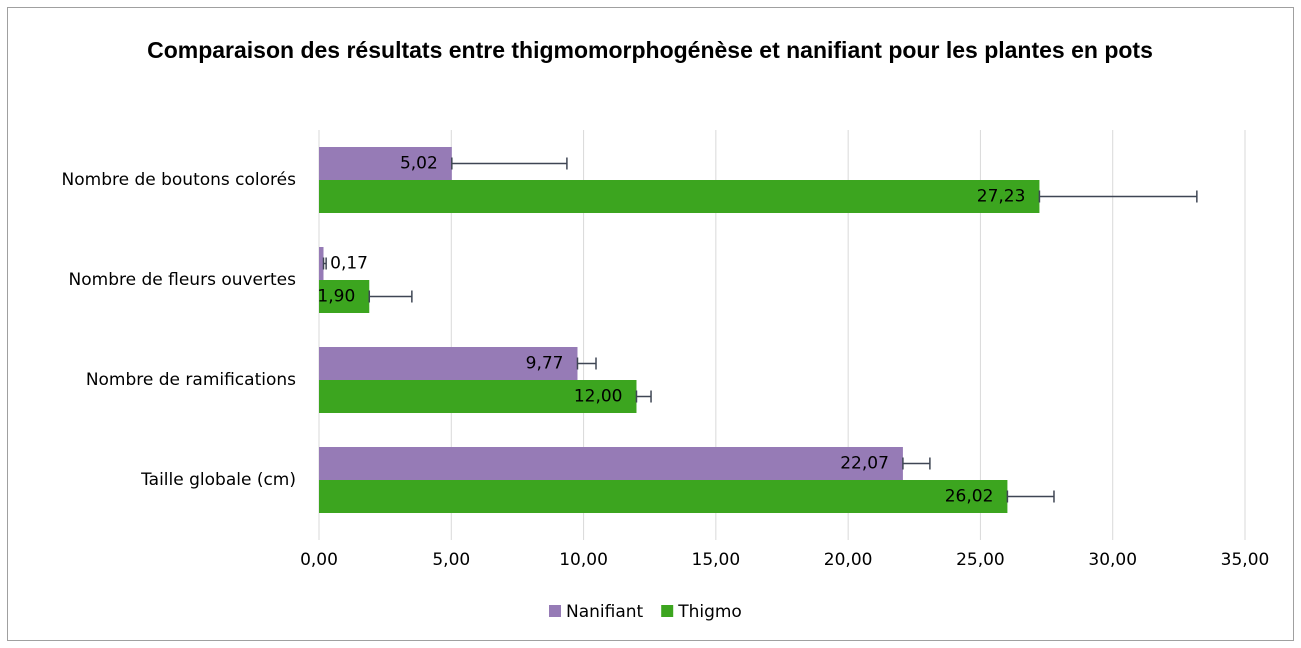  What do you see at coordinates (545, 364) in the screenshot?
I see `data-label: 9,77` at bounding box center [545, 364].